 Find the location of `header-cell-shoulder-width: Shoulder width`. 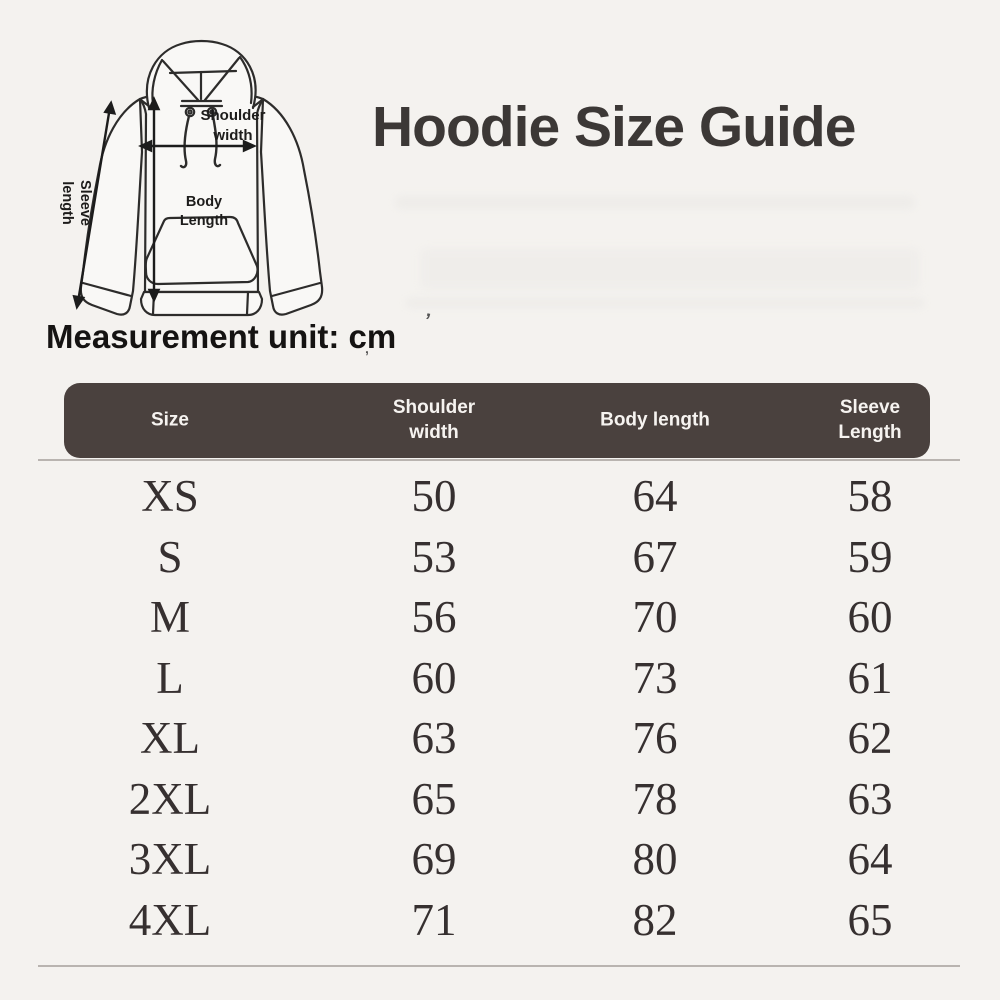

header-cell-shoulder-width: Shoulder width is located at coordinates (434, 420).